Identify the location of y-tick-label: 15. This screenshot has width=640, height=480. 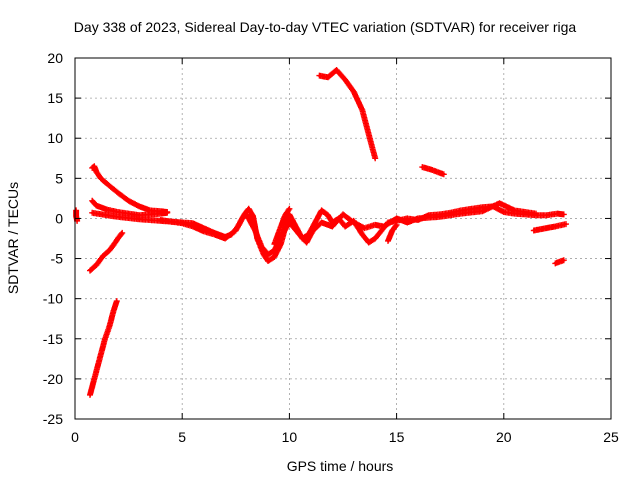
(55, 98).